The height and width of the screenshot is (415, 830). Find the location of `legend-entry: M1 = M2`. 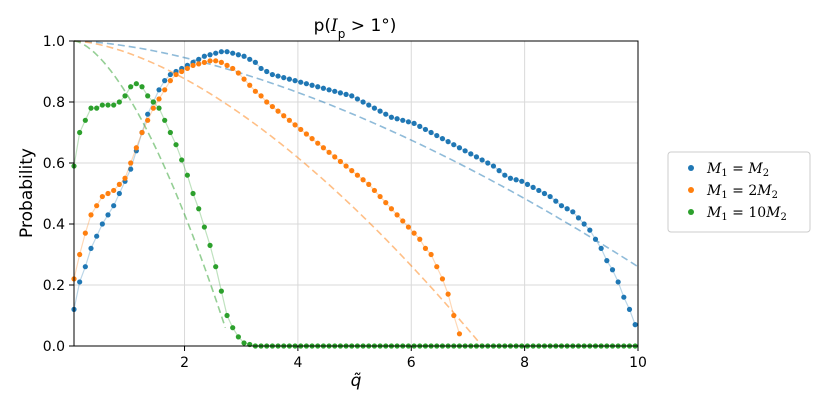

legend-entry: M1 = M2 is located at coordinates (737, 170).